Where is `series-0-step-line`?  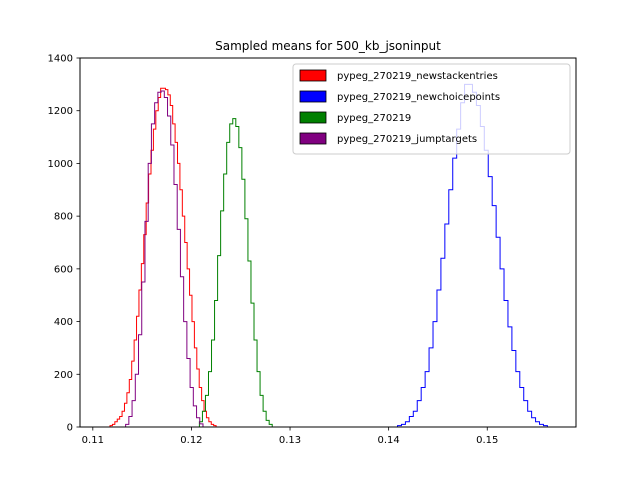
series-0-step-line is located at coordinates (162, 257).